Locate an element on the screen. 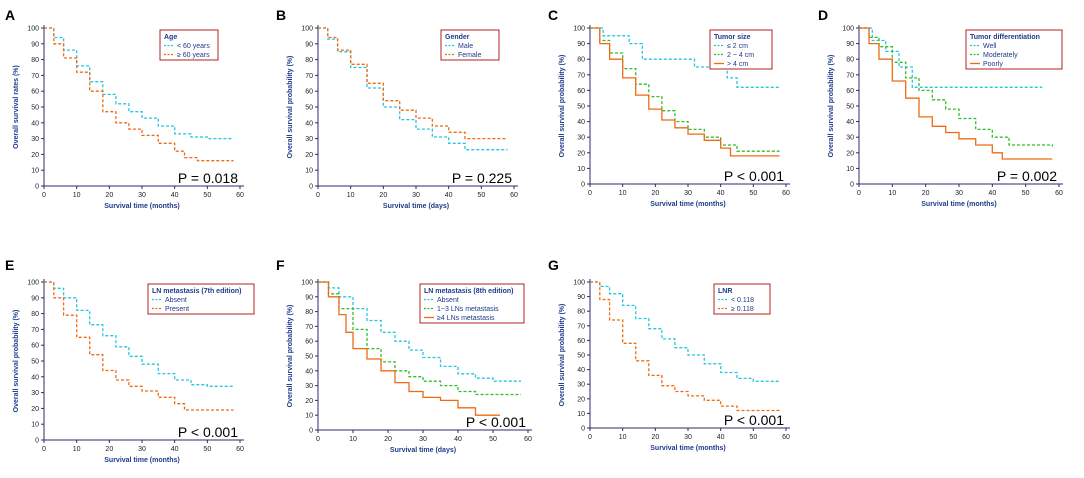 The width and height of the screenshot is (1084, 478). x-tick-label-e: 60 is located at coordinates (240, 449).